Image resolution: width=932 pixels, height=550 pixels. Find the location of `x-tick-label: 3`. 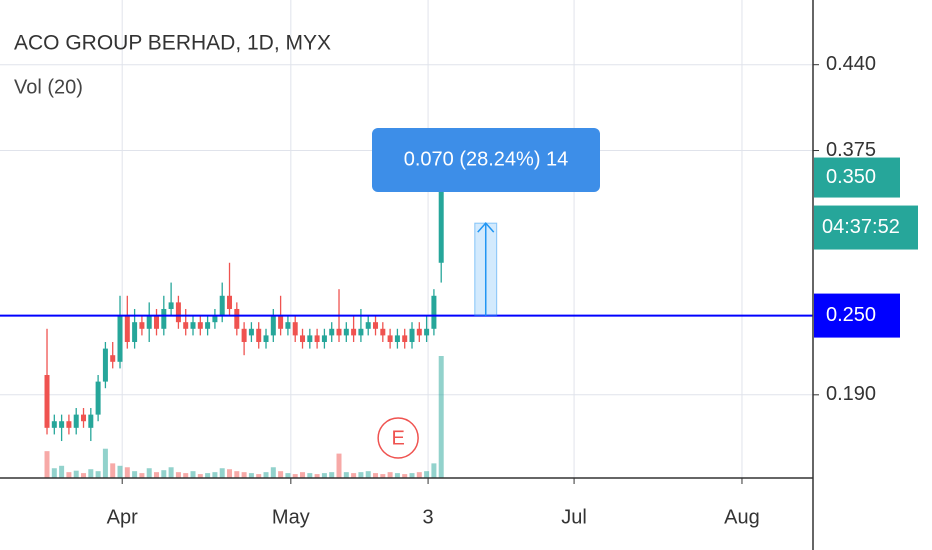

x-tick-label: 3 is located at coordinates (428, 517).